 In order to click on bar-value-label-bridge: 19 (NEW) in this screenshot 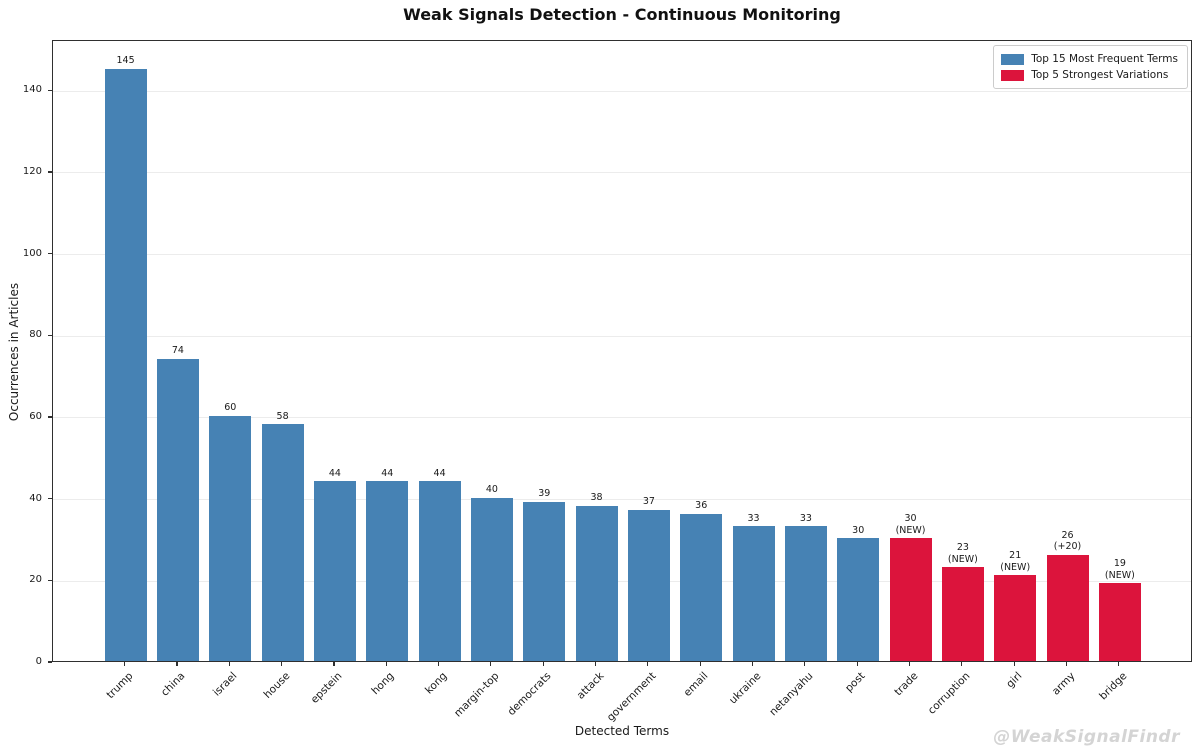, I will do `click(1119, 569)`.